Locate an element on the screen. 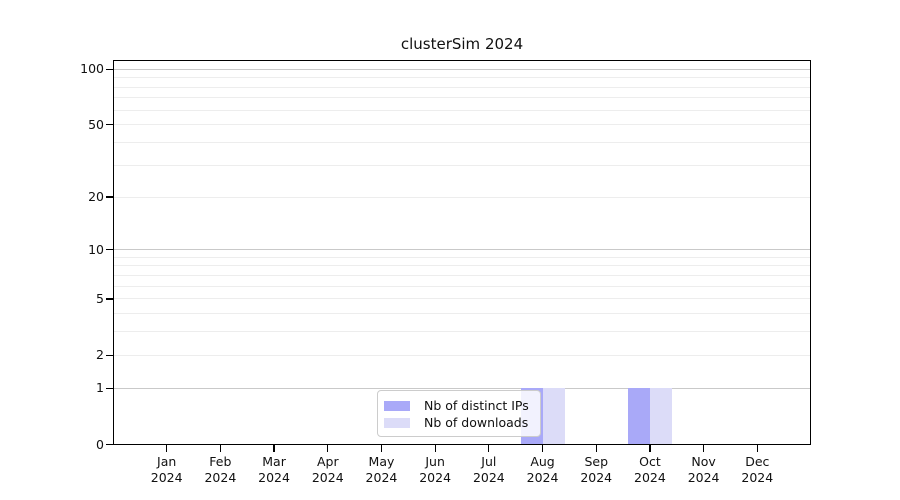 The width and height of the screenshot is (900, 500). x-tick-label: Dec 2024 is located at coordinates (757, 470).